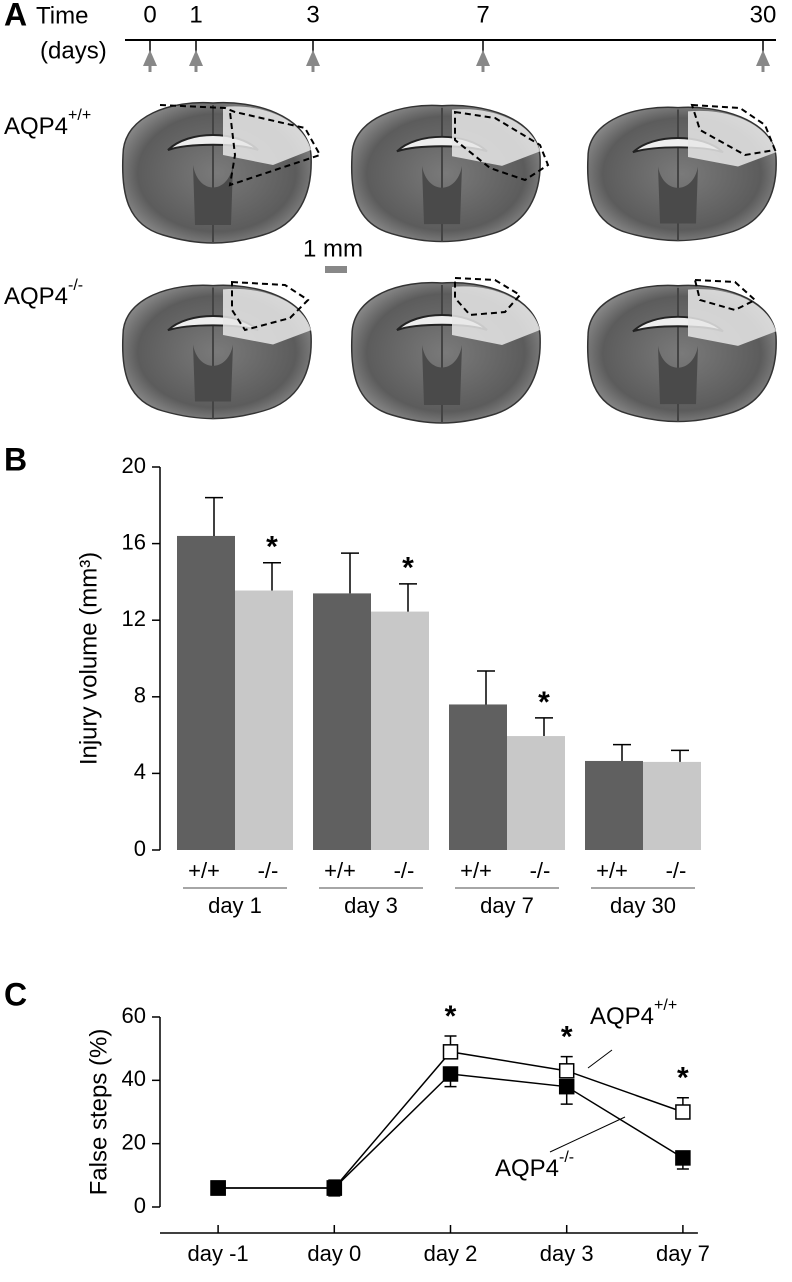 The image size is (792, 1282). Describe the element at coordinates (763, 14) in the screenshot. I see `time-point-label: 30` at that location.